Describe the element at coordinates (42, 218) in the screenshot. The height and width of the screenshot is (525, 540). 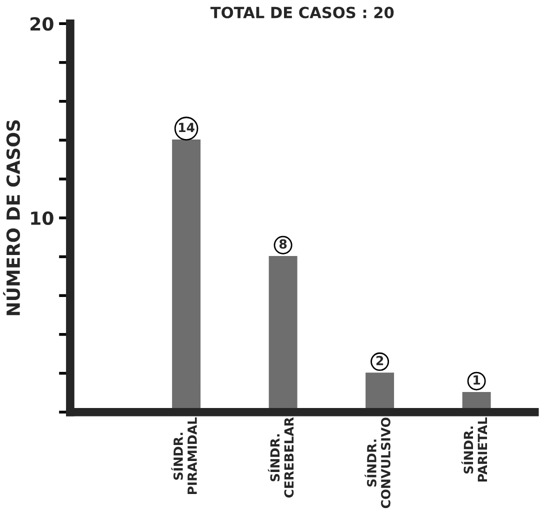
I see `y-tick-label: 10` at that location.